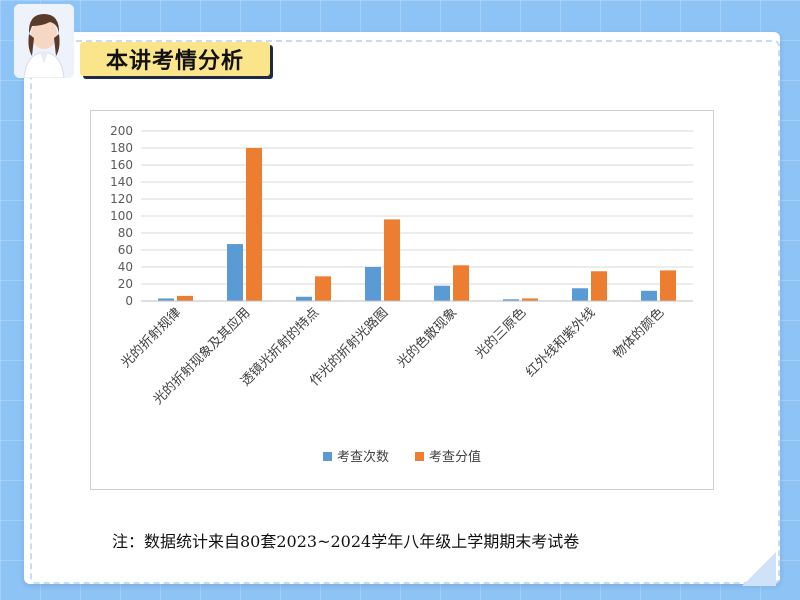  I want to click on legend: 考查次数 考查分值, so click(402, 457).